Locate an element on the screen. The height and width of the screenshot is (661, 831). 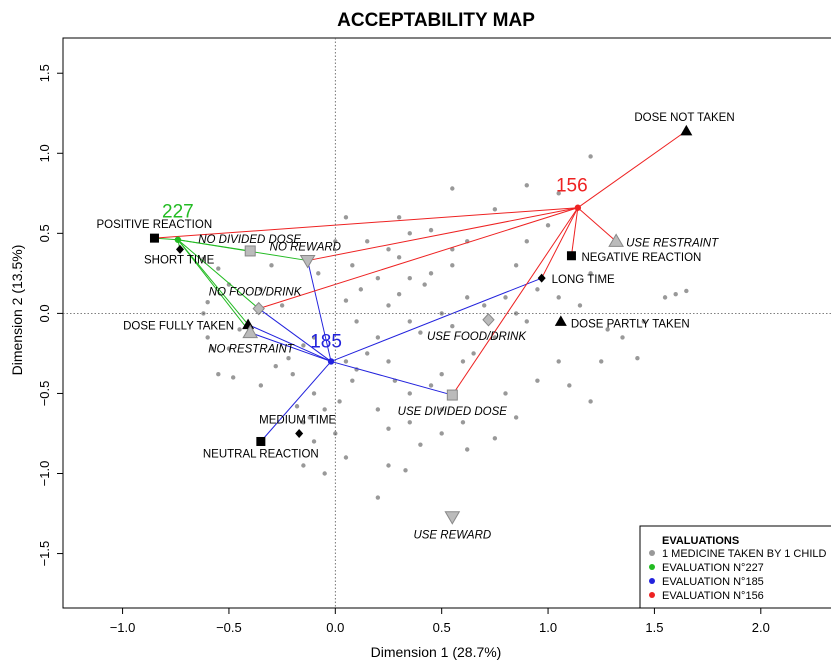
modality-dose-not-taken: DOSE NOT TAKEN is located at coordinates (684, 124).